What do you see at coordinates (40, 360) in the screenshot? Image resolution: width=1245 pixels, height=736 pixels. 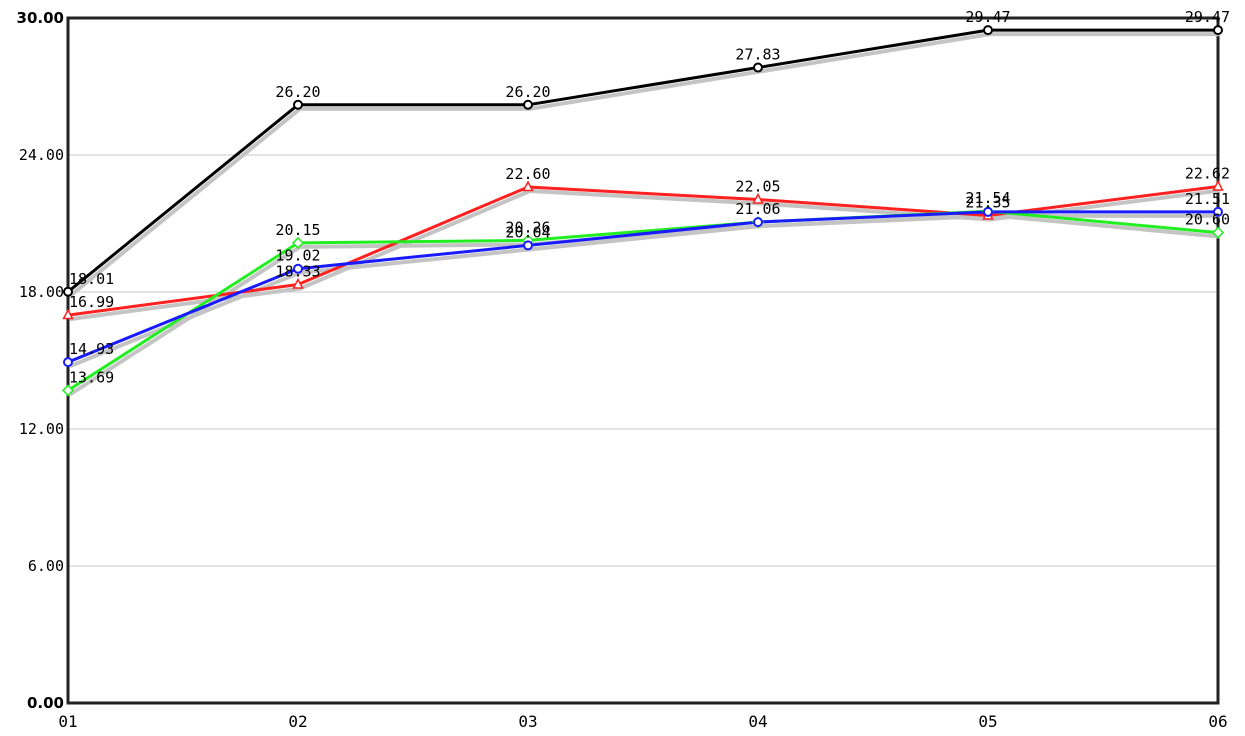 I see `y-axis-ticks: 0.00 6.00 12.00 18.00 24.00 30.00` at bounding box center [40, 360].